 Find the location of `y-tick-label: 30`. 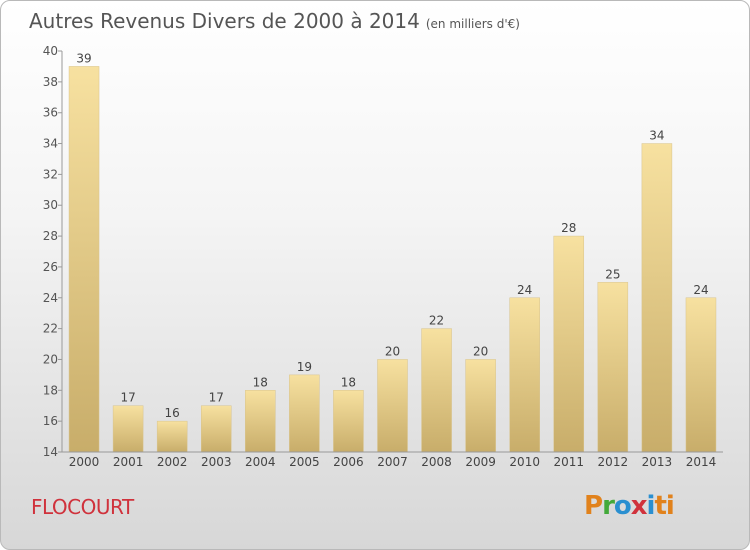

y-tick-label: 30 is located at coordinates (50, 205).